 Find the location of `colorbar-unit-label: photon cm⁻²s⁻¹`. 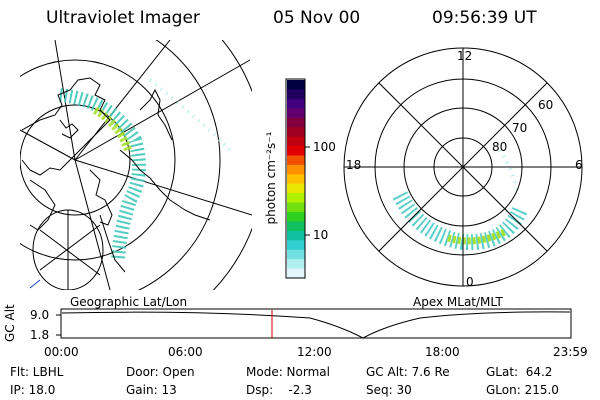

colorbar-unit-label: photon cm⁻²s⁻¹ is located at coordinates (271, 178).